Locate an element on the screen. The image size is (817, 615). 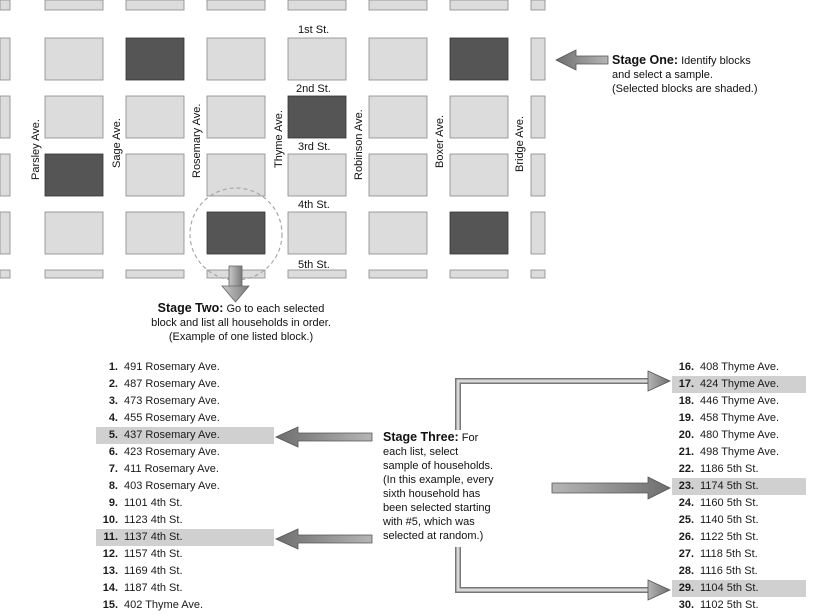
household-row: 19. 458 Thyme Ave. is located at coordinates (739, 418).